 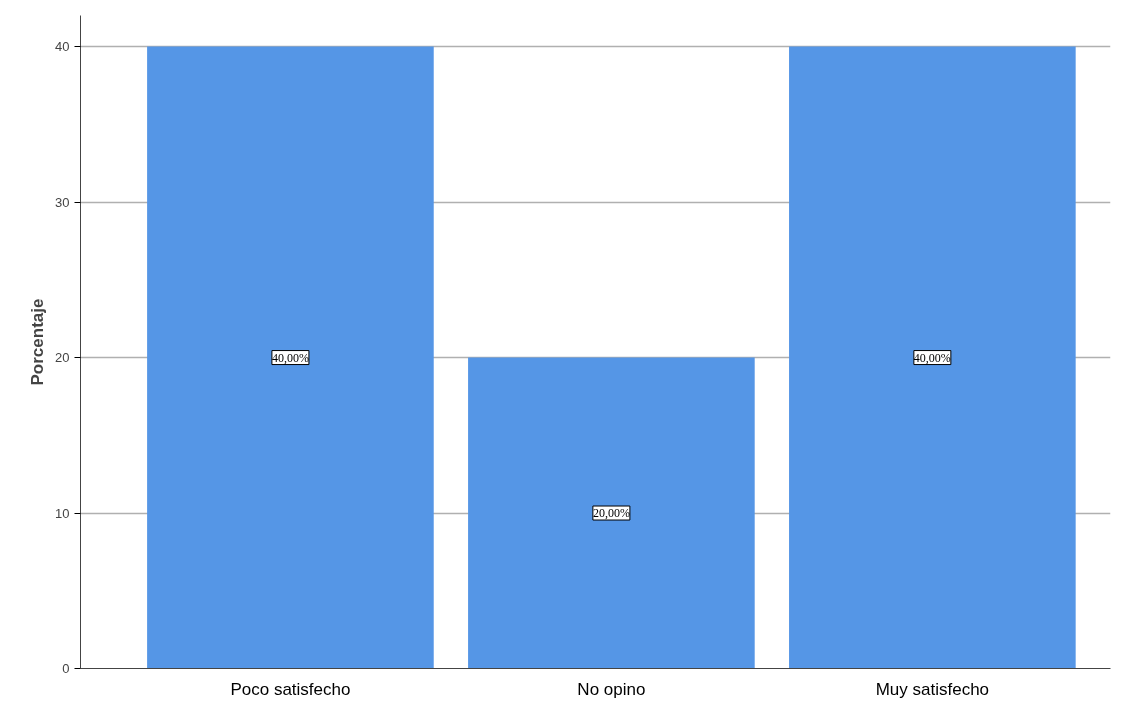 I want to click on x-tick-label: Muy satisfecho, so click(x=932, y=689).